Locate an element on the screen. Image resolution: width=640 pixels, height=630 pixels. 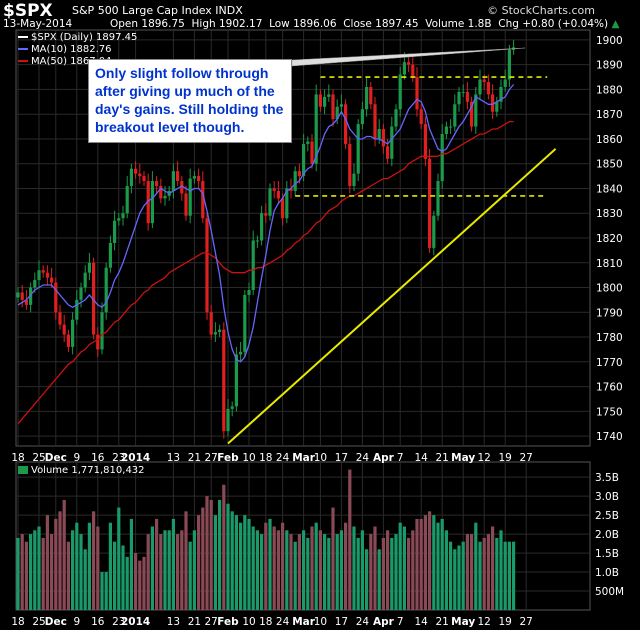
price-x-tick-label: 27 is located at coordinates (526, 458).